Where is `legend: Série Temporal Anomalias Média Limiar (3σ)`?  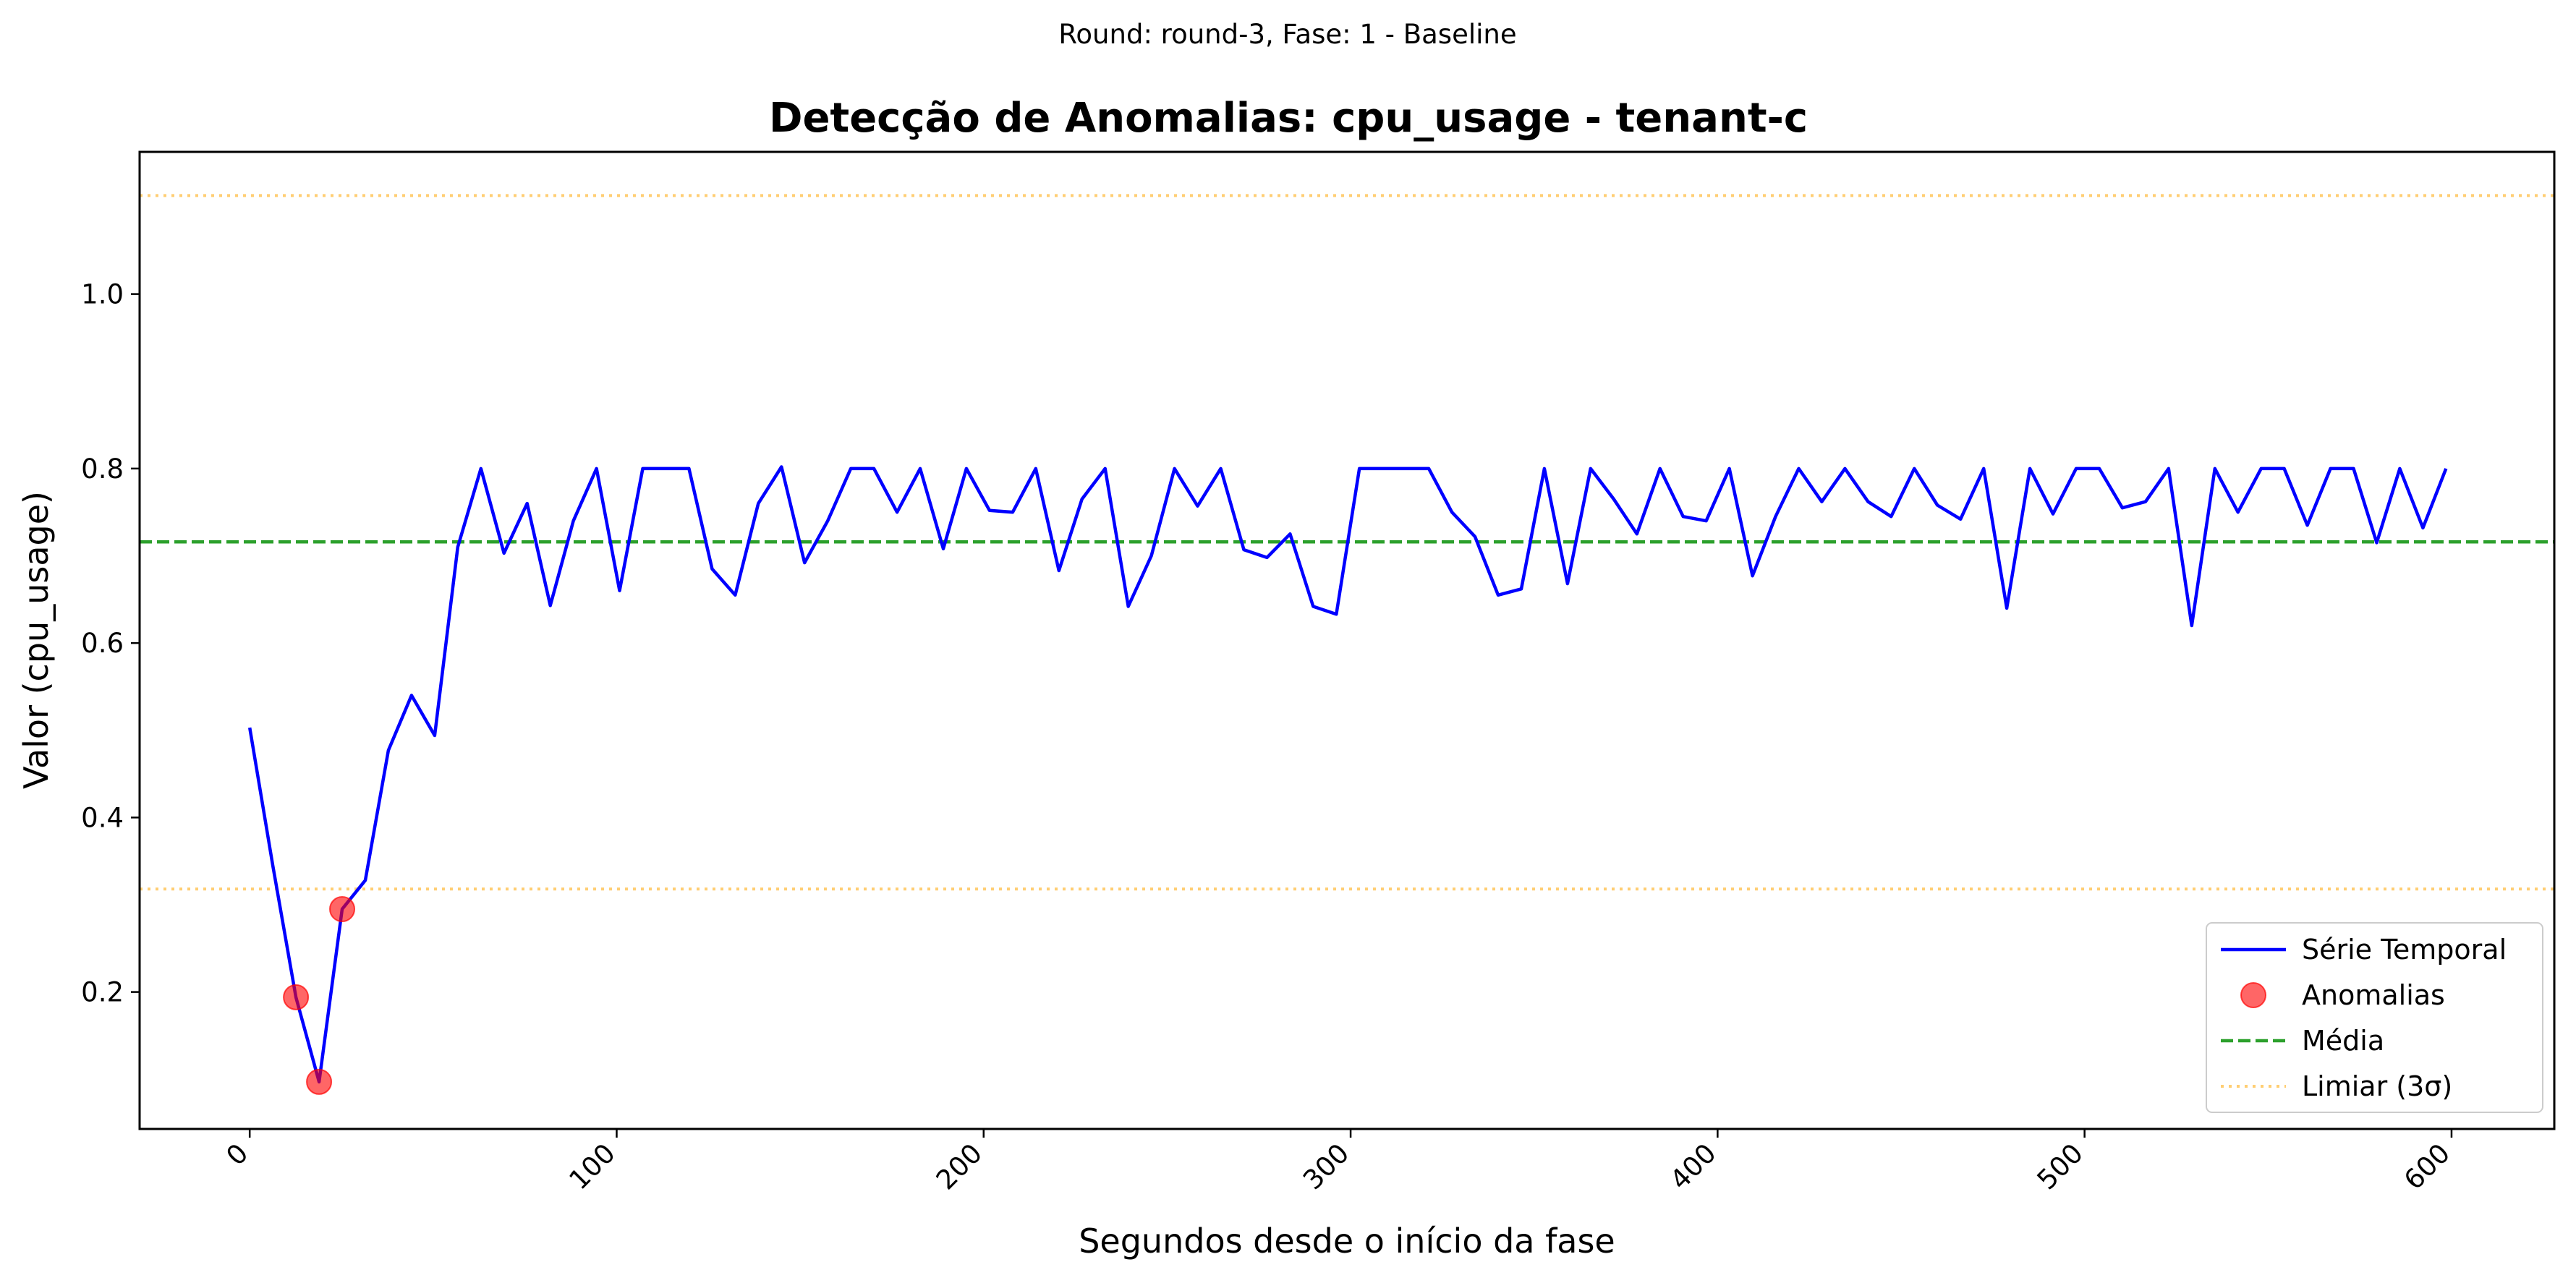
legend: Série Temporal Anomalias Média Limiar (3σ) is located at coordinates (2374, 1017).